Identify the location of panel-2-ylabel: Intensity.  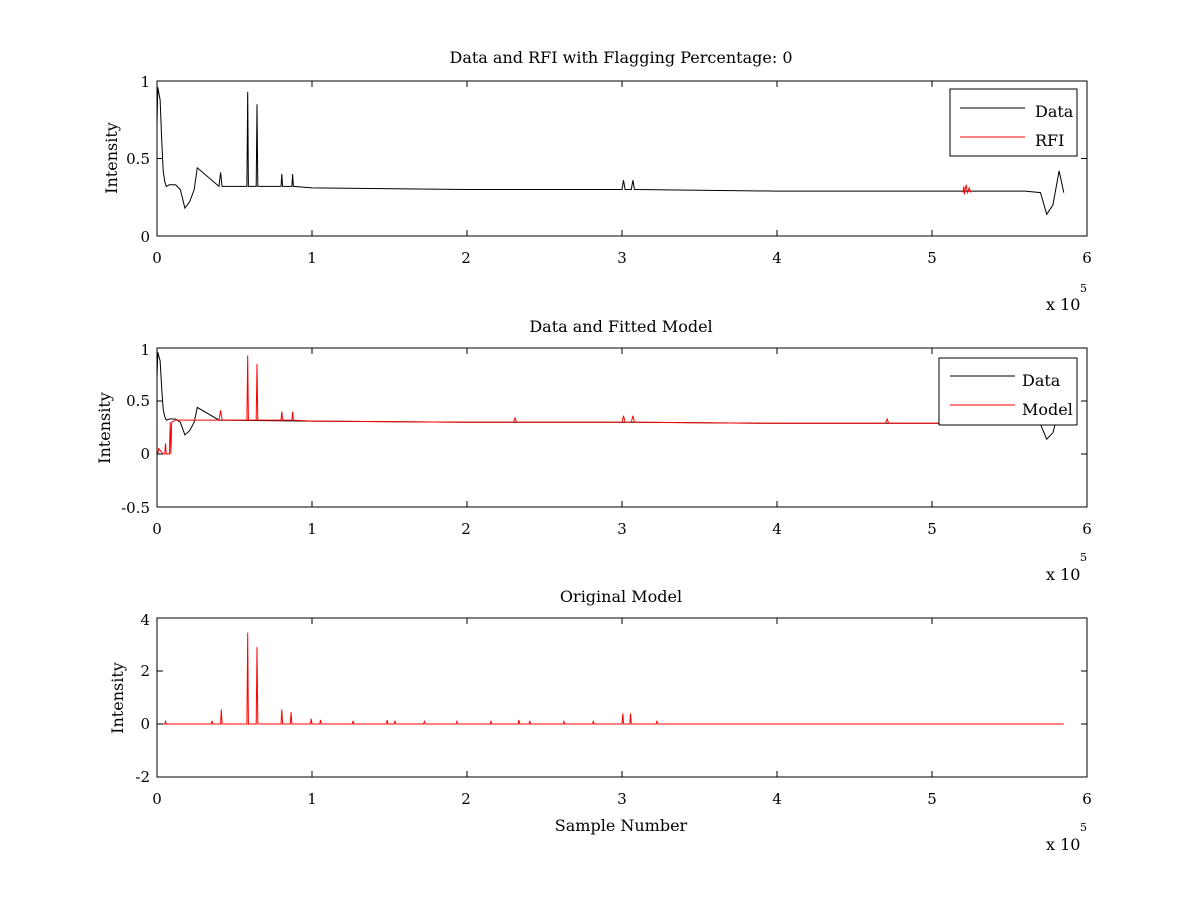
(104, 428).